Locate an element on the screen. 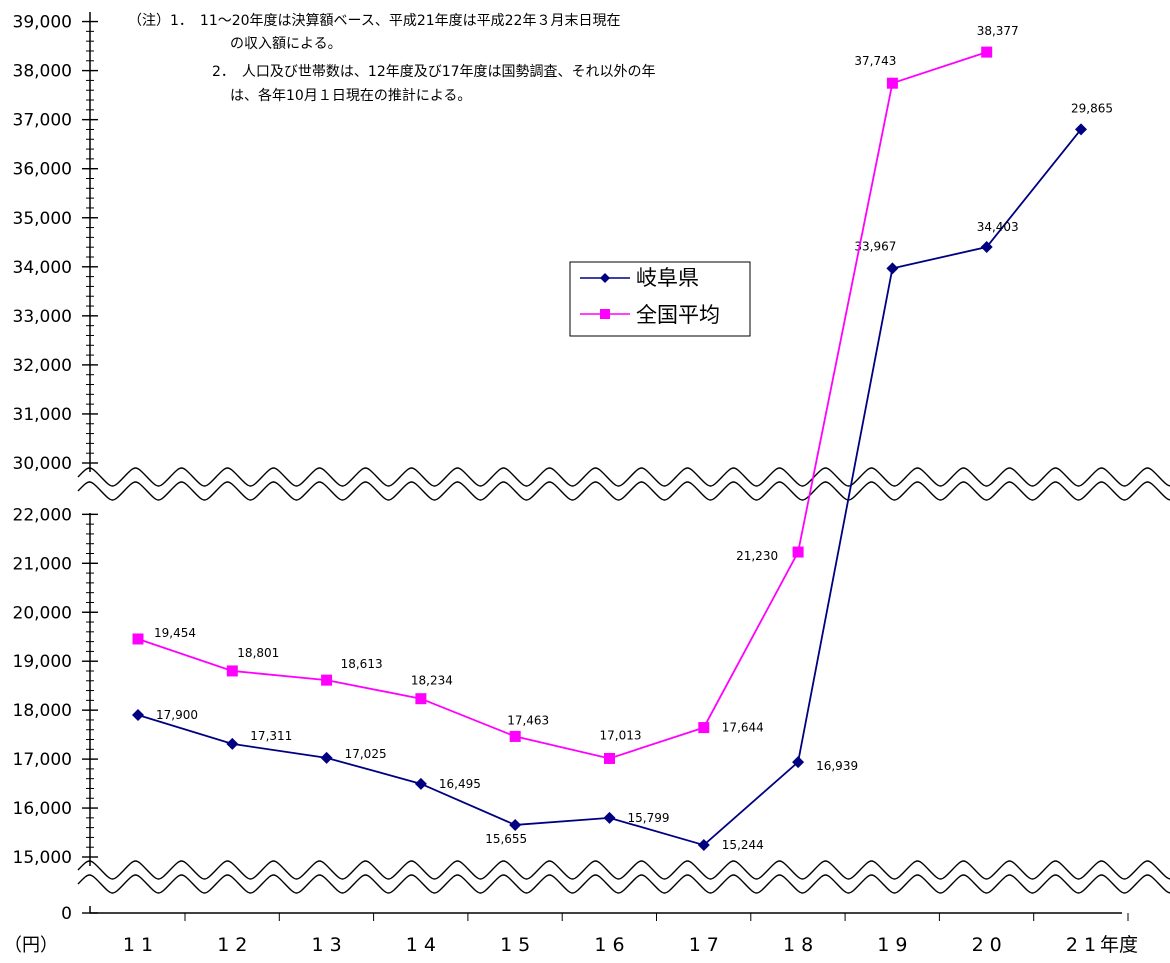 This screenshot has height=963, width=1170. y-tick-label: 15,000 is located at coordinates (42, 858).